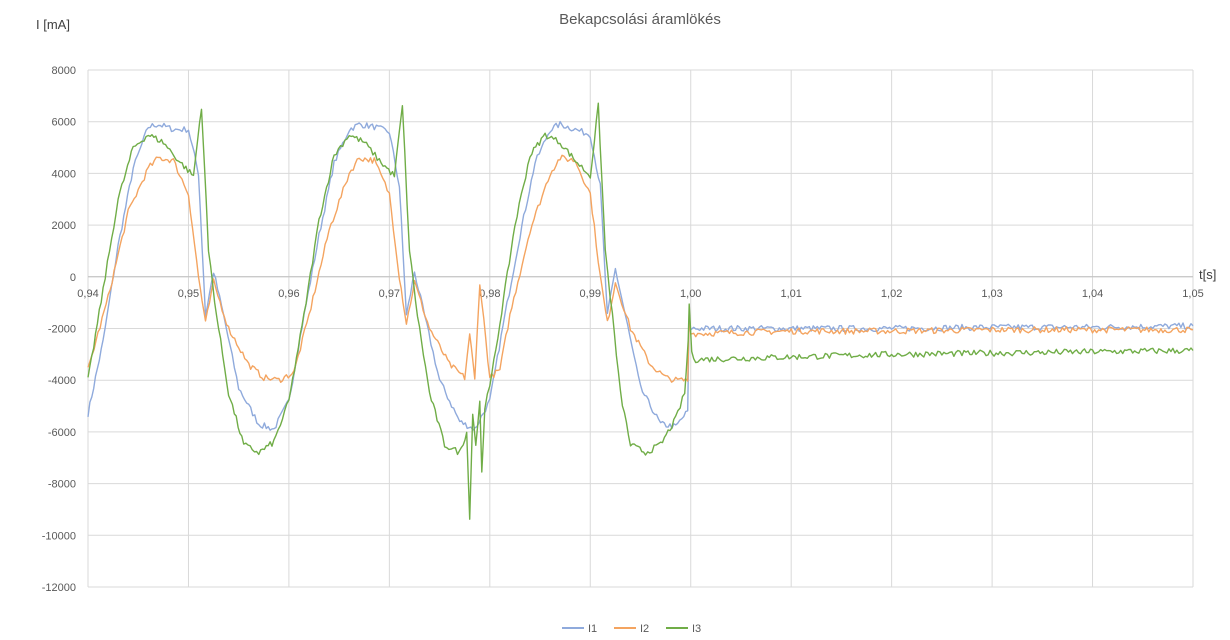 This screenshot has height=640, width=1230. What do you see at coordinates (640, 19) in the screenshot?
I see `chart-title: Bekapcsolási áramlökés` at bounding box center [640, 19].